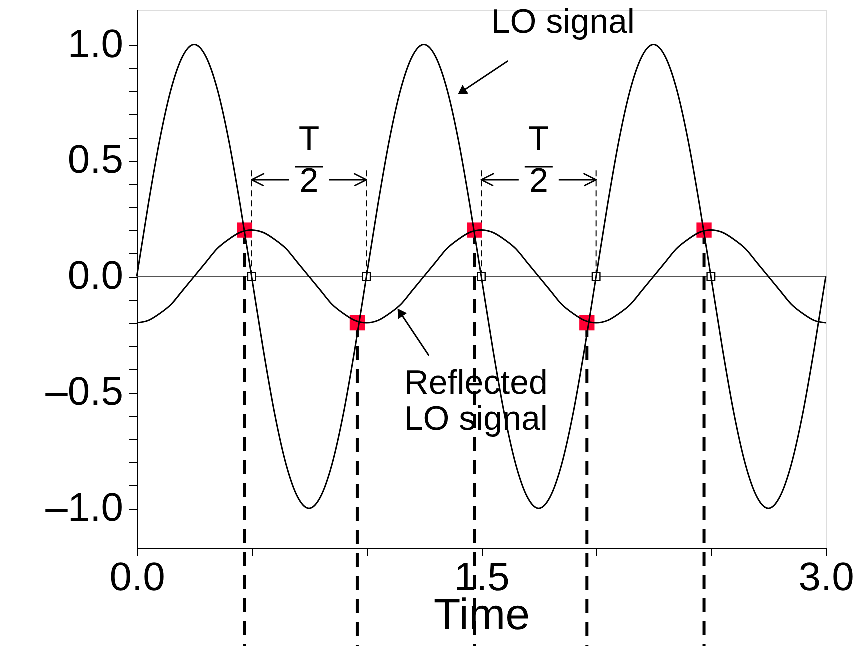 Image resolution: width=862 pixels, height=646 pixels. What do you see at coordinates (138, 578) in the screenshot?
I see `x-tick-label: 0.0` at bounding box center [138, 578].